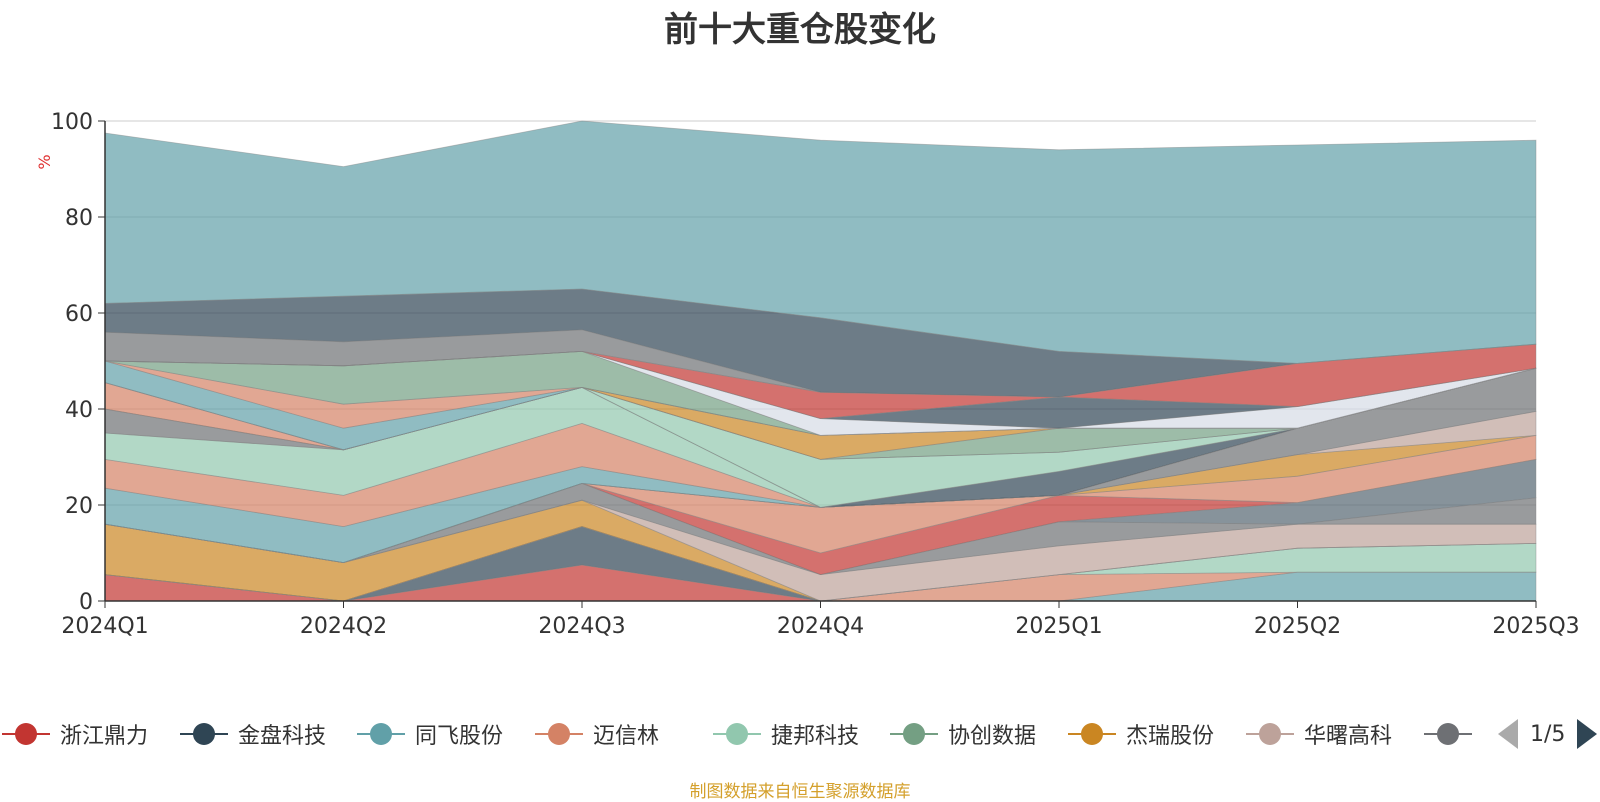 This screenshot has width=1600, height=802. I want to click on x-tick-label: 2024Q3, so click(581, 626).